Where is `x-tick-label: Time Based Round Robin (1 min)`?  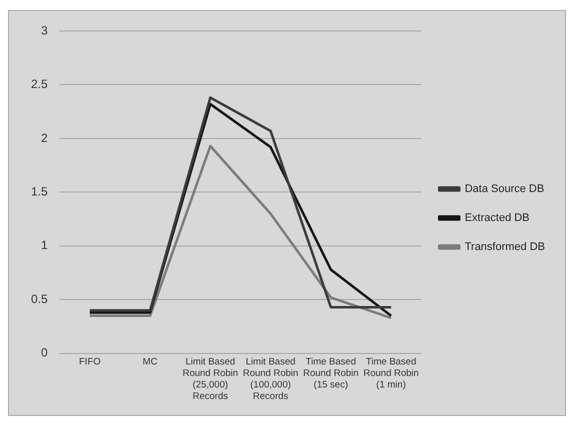
x-tick-label: Time Based Round Robin (1 min) is located at coordinates (391, 373).